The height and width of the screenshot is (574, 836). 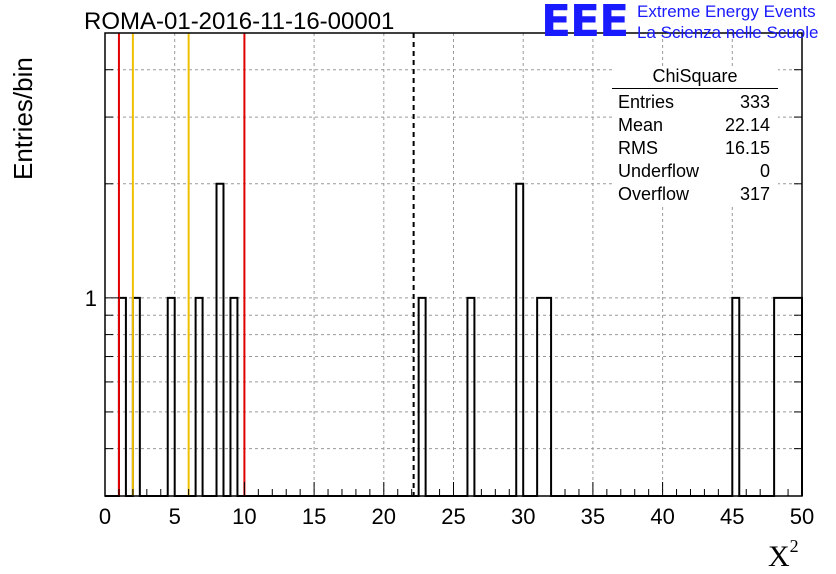 What do you see at coordinates (91, 298) in the screenshot?
I see `y-tick-label: 1` at bounding box center [91, 298].